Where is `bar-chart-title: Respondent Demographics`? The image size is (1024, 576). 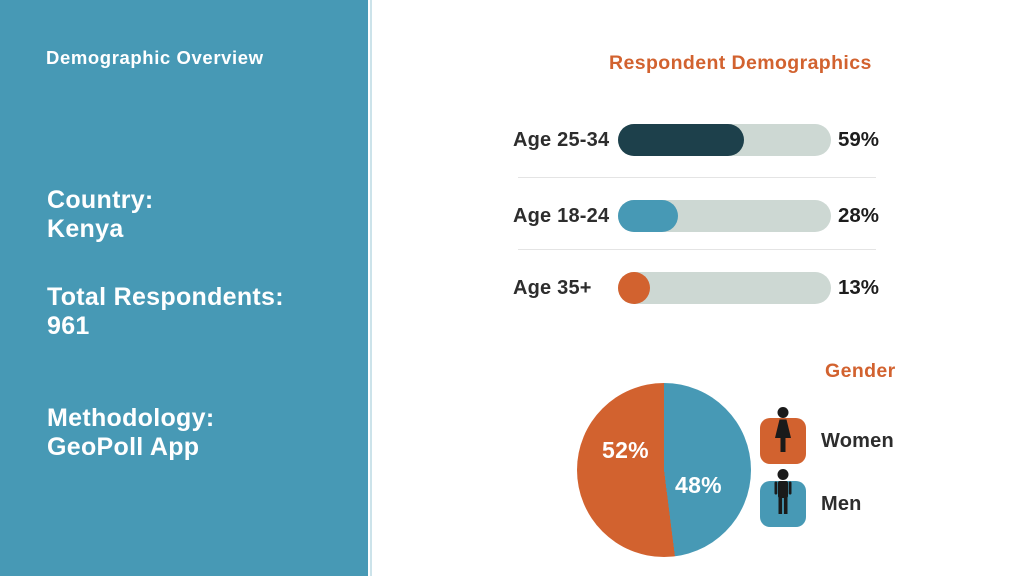
bar-chart-title: Respondent Demographics is located at coordinates (740, 63).